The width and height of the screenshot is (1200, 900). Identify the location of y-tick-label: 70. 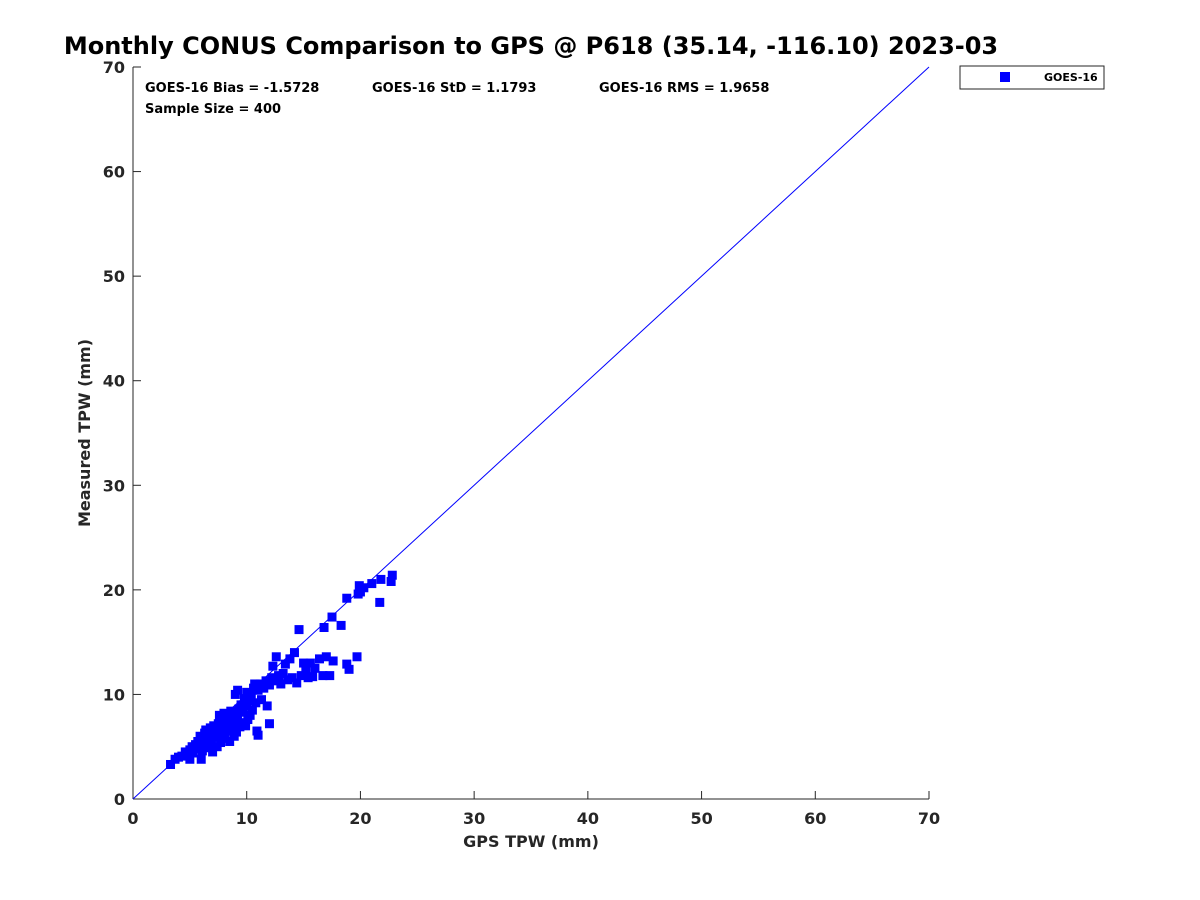
(114, 67).